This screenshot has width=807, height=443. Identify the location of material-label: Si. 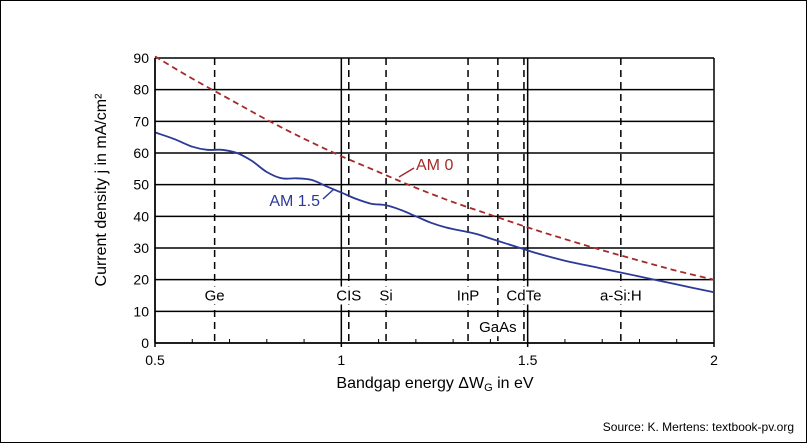
(385, 296).